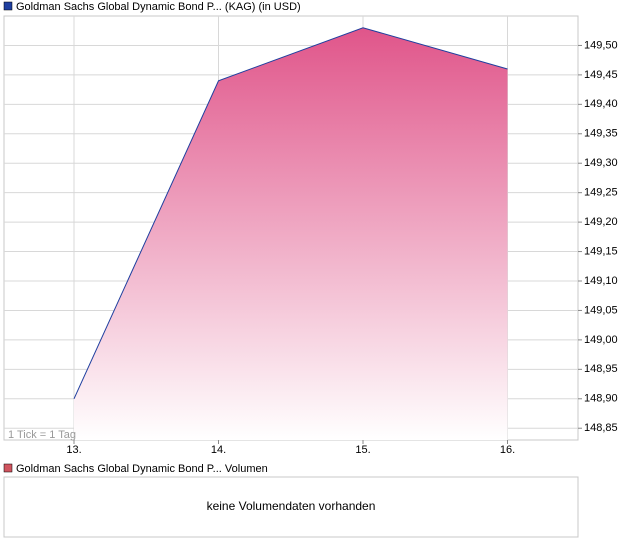  I want to click on annotation: 1 Tick = 1 Tag, so click(42, 435).